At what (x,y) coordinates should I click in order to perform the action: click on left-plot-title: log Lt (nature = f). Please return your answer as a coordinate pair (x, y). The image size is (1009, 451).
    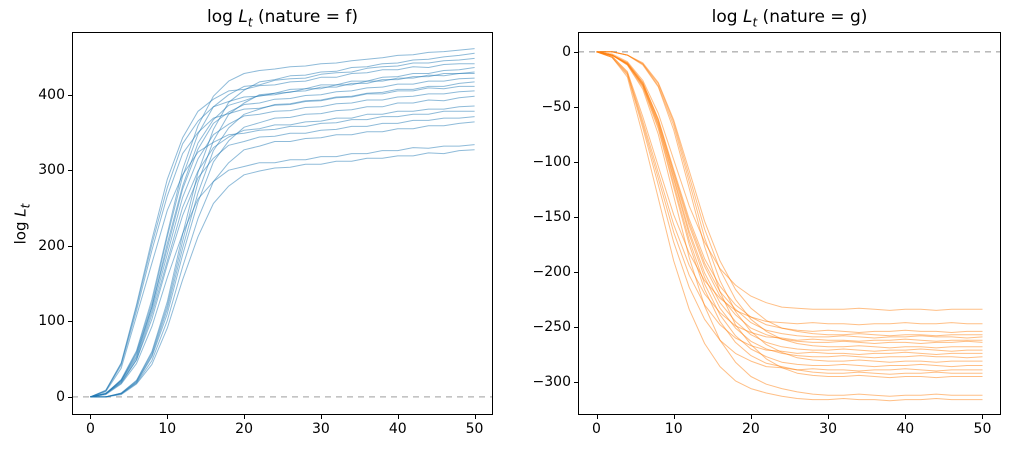
    Looking at the image, I should click on (282, 18).